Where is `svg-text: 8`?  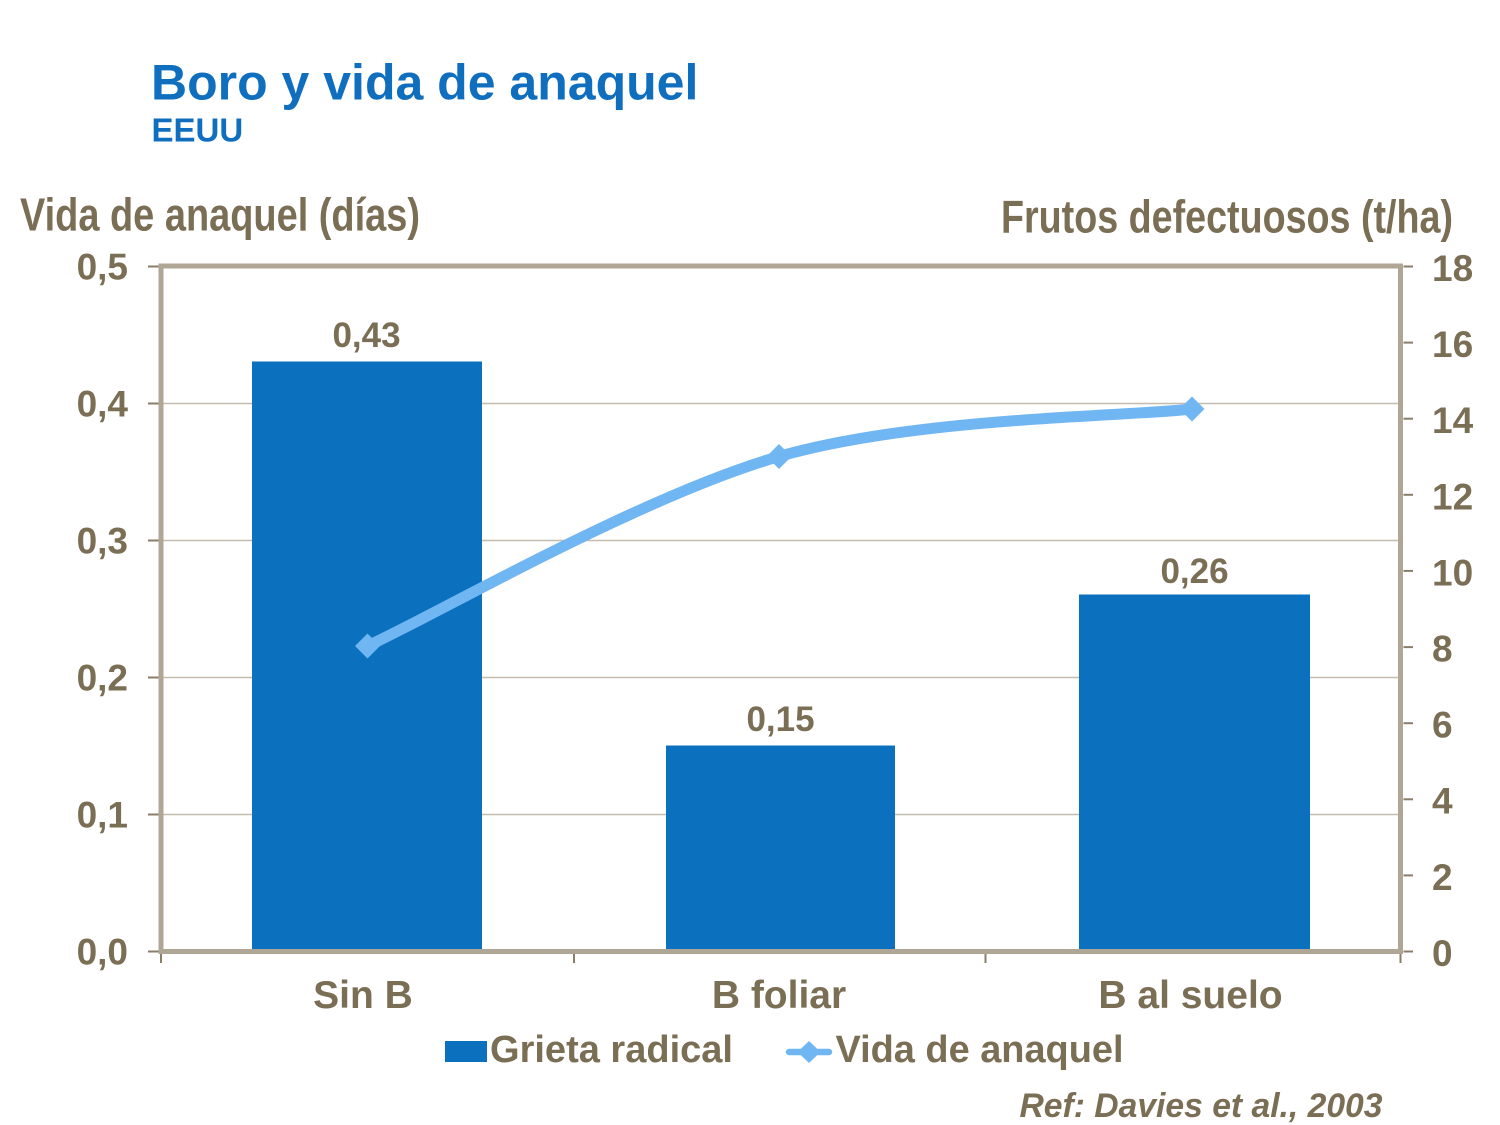 svg-text: 8 is located at coordinates (1442, 649).